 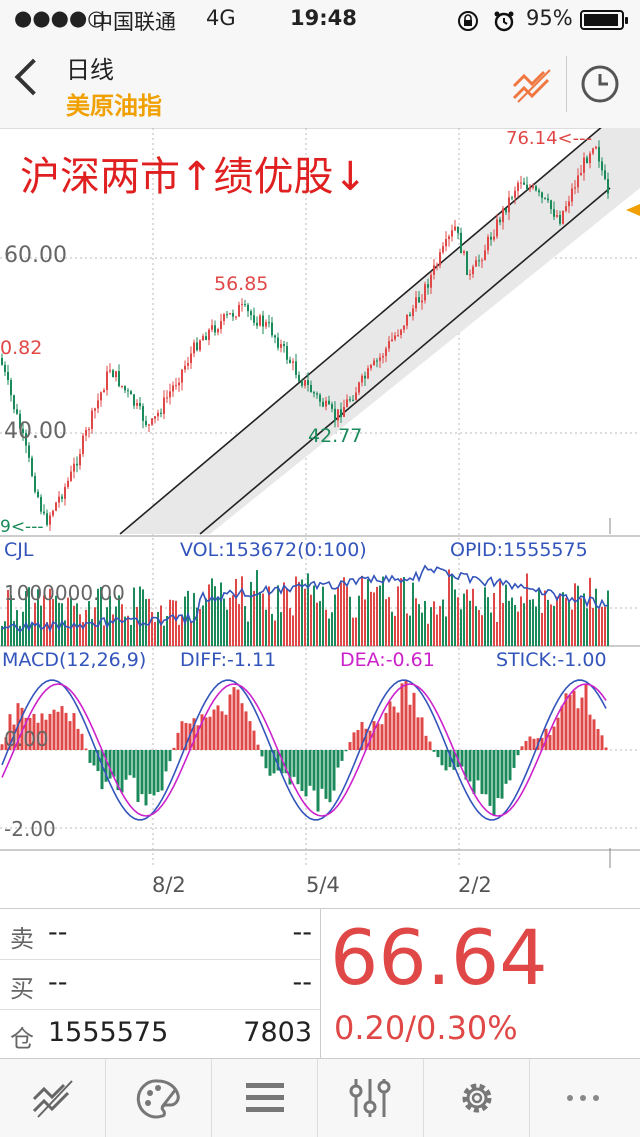 I want to click on left-value-annotation: 0.82, so click(x=21, y=348).